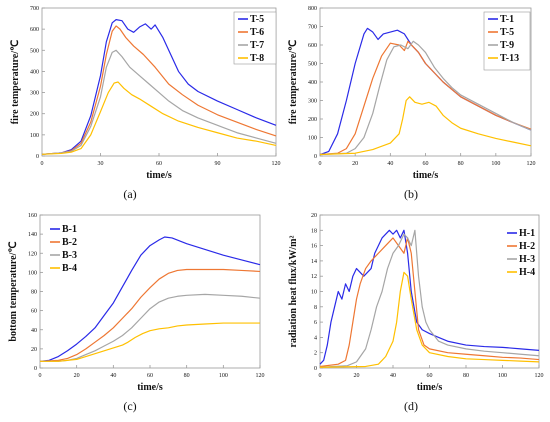 This screenshot has height=422, width=550. What do you see at coordinates (257, 32) in the screenshot?
I see `legend-entry: T-6` at bounding box center [257, 32].